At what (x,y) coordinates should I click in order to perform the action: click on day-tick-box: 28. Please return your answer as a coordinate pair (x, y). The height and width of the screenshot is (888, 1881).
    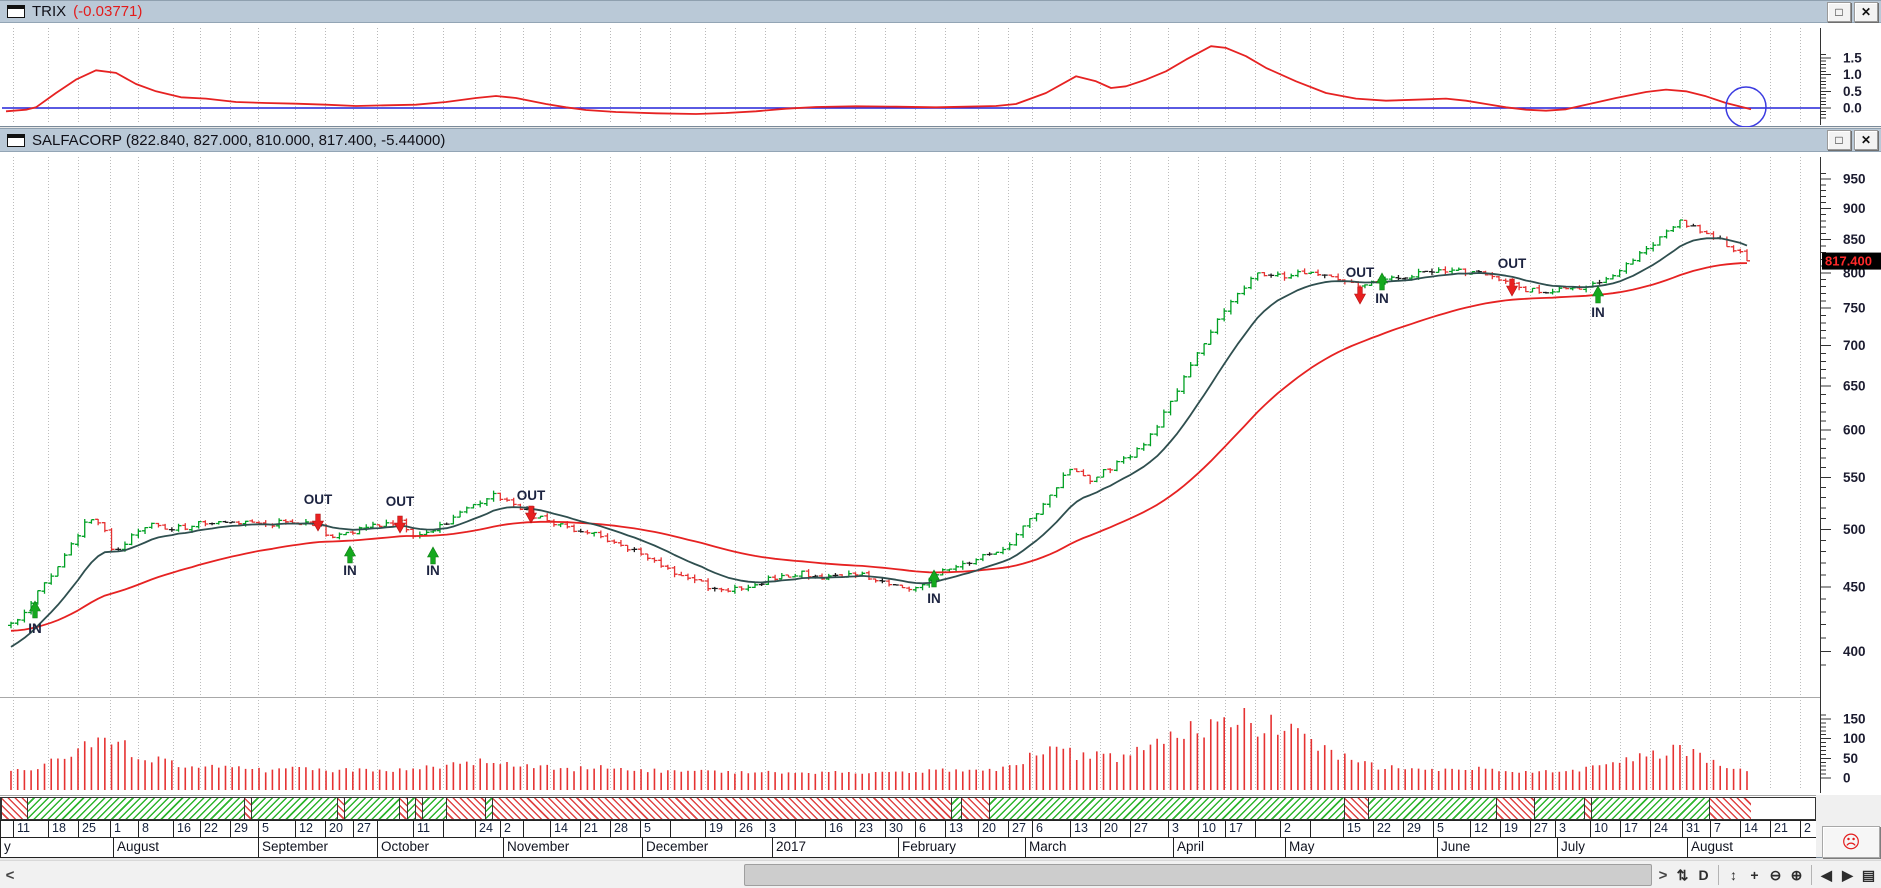
    Looking at the image, I should click on (625, 829).